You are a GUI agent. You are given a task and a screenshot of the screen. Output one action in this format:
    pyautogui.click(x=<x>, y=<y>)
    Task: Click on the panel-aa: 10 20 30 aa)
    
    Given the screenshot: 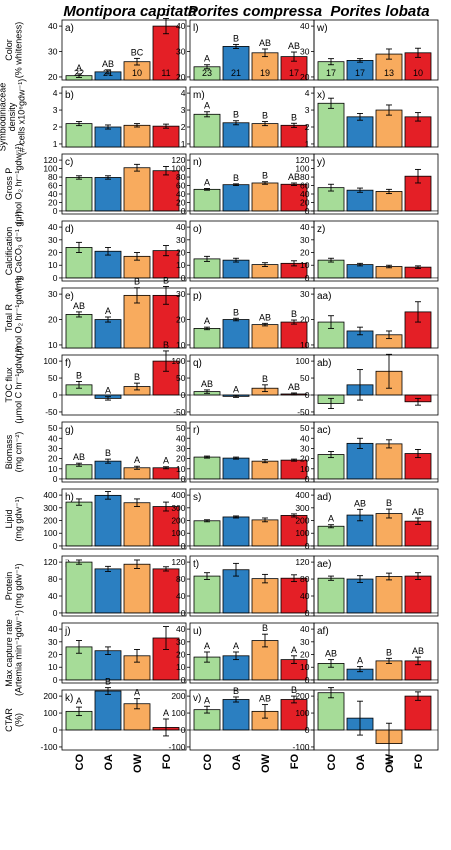 What is the action you would take?
    pyautogui.click(x=369, y=318)
    